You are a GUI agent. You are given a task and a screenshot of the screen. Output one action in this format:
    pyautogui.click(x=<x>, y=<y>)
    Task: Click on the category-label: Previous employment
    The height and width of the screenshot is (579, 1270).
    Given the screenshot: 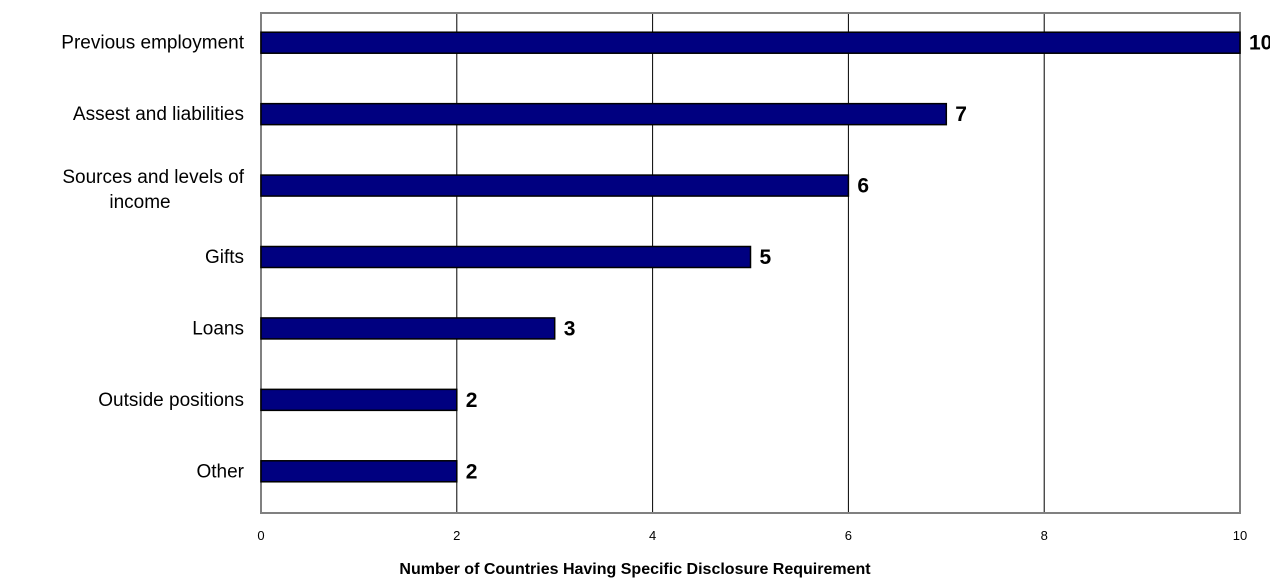 What is the action you would take?
    pyautogui.click(x=152, y=43)
    